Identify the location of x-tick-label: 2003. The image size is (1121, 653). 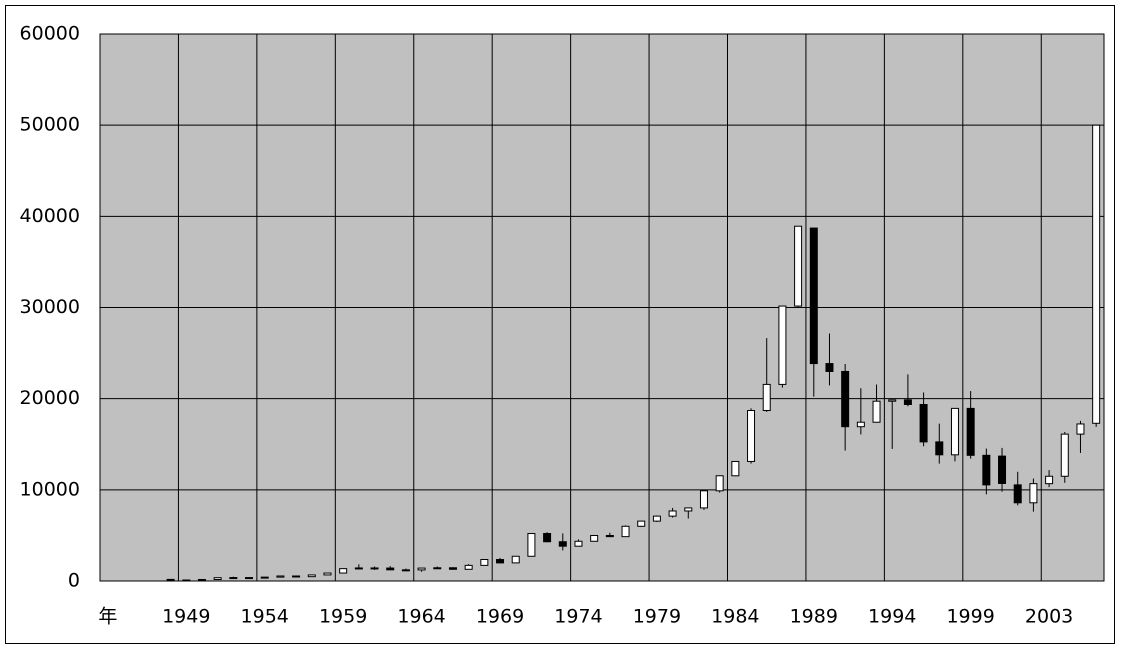
(1049, 617).